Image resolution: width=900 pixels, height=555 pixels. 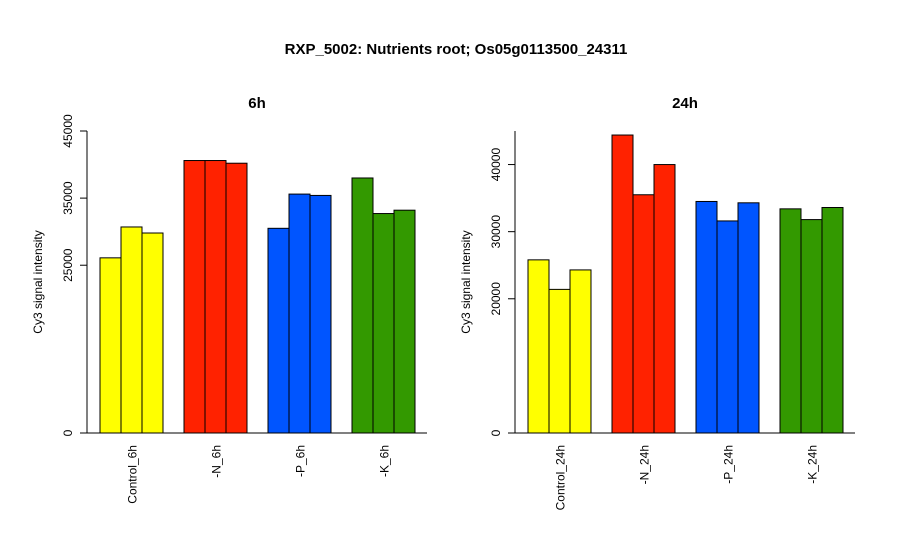 I want to click on bar--n-6h-1, so click(x=194, y=297).